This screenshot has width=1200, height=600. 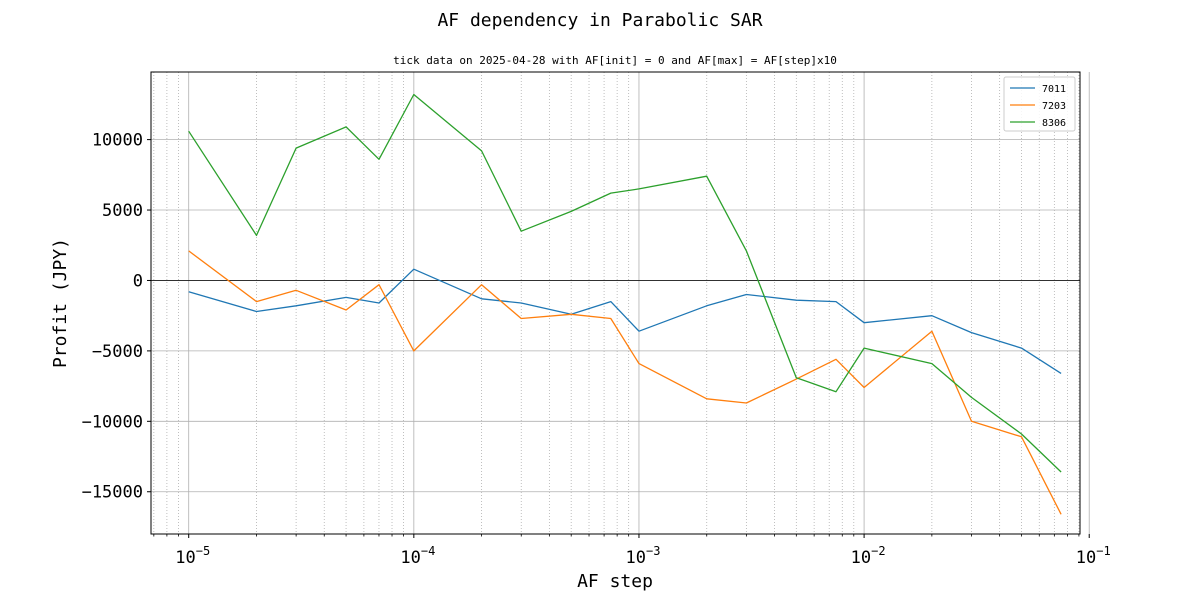 I want to click on legend-label-7011: 7011, so click(x=1054, y=89).